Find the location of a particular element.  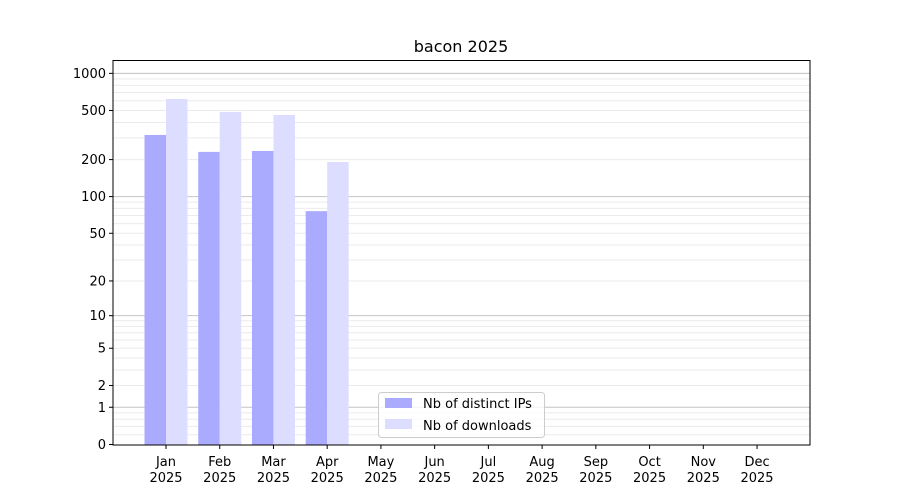

y-axis: 0 1 2 5 10 20 50 100 200 500 1000 is located at coordinates (93, 260).